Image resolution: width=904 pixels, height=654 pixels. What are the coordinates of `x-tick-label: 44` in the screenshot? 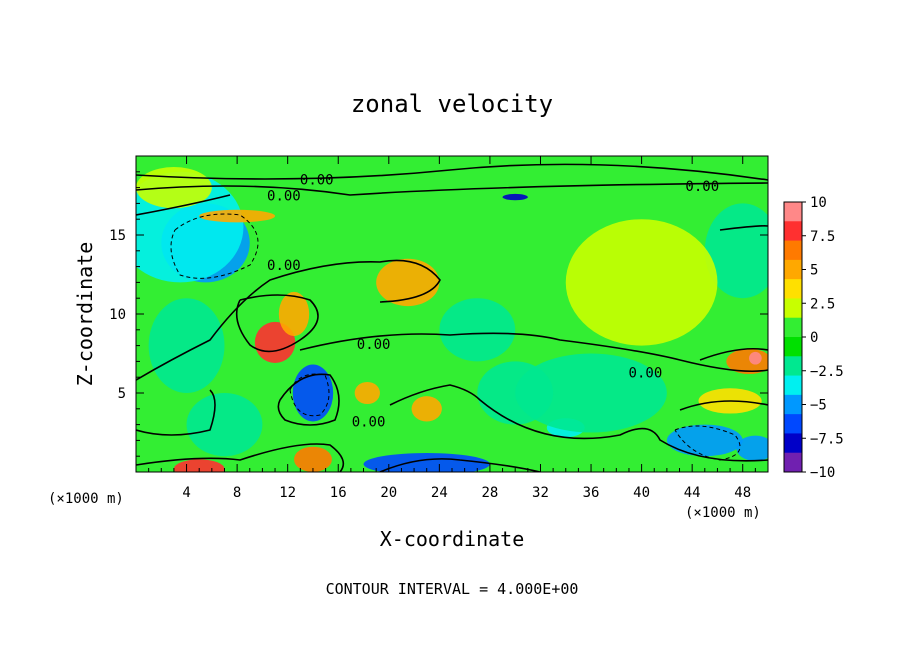 It's located at (692, 493).